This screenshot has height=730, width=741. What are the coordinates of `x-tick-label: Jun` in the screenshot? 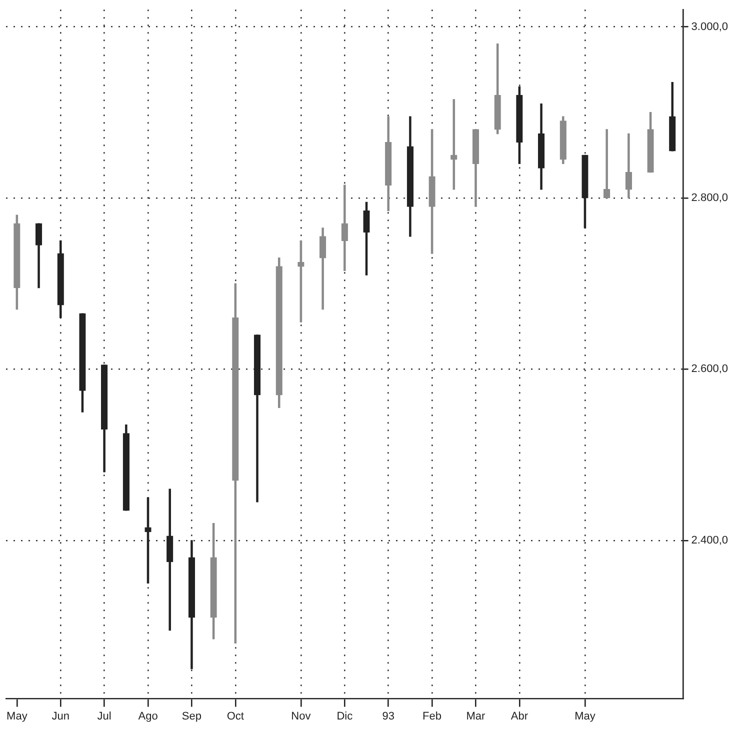 It's located at (61, 716).